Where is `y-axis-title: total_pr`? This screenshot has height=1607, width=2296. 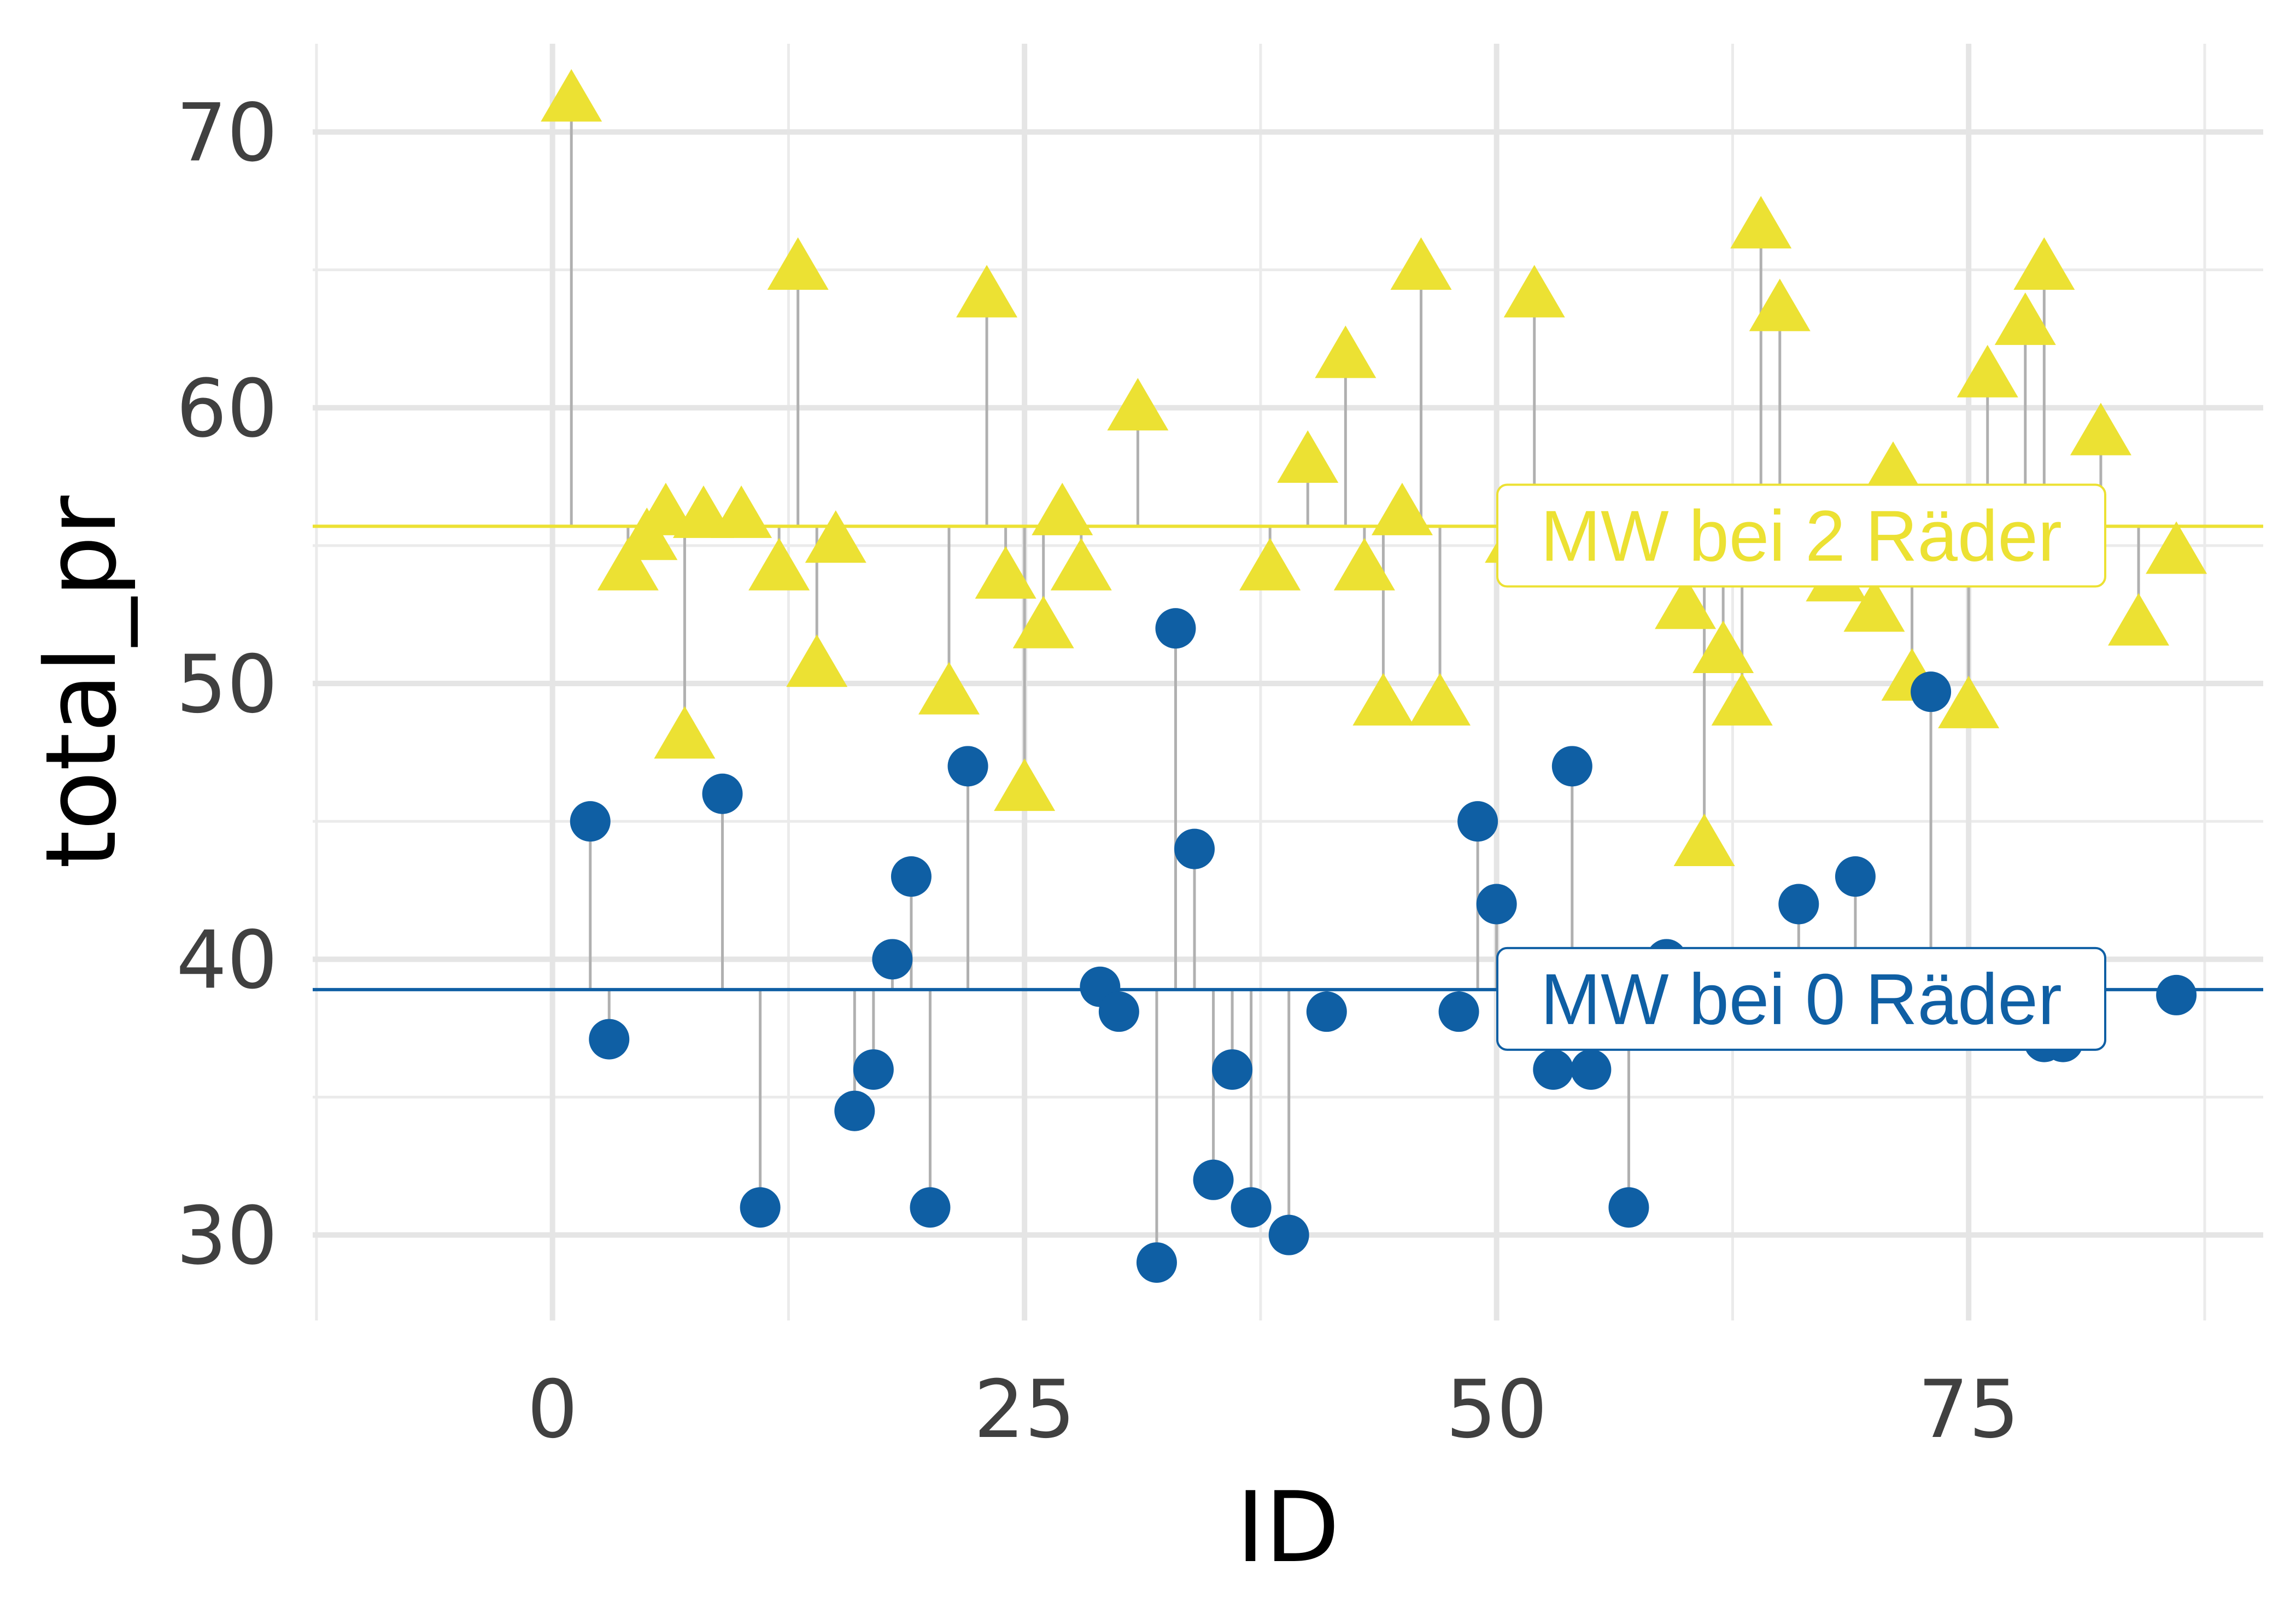
y-axis-title: total_pr is located at coordinates (81, 682).